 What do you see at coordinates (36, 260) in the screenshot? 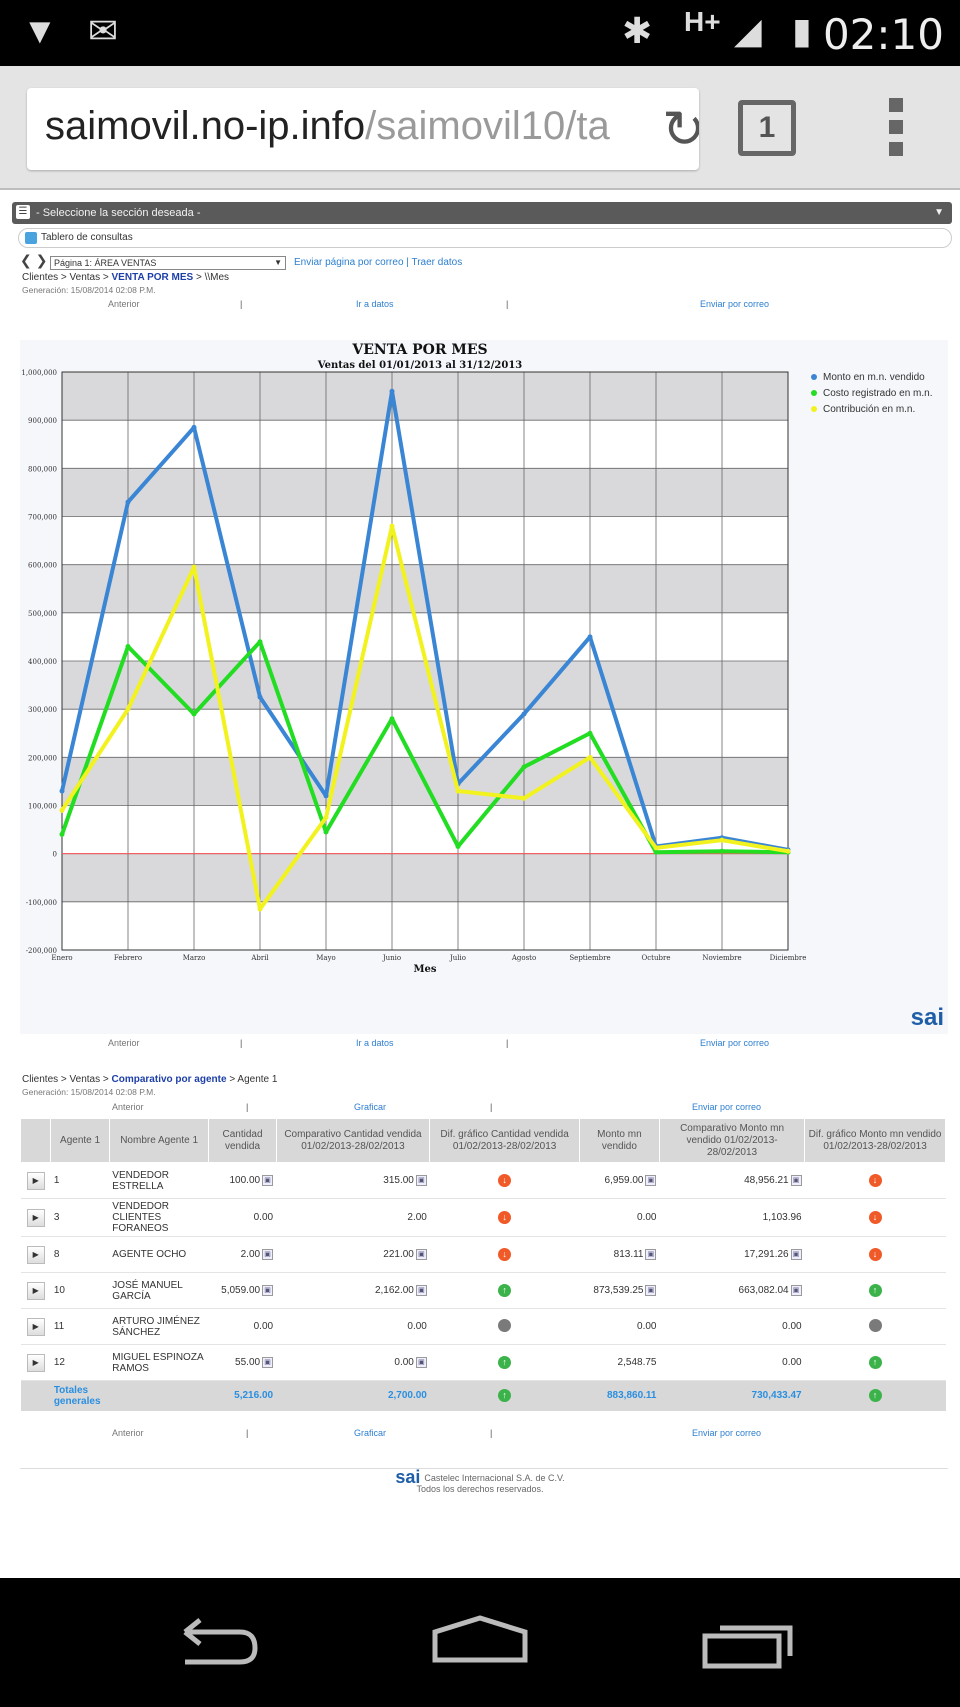
I see `page-nav-arrows: ❮❯` at bounding box center [36, 260].